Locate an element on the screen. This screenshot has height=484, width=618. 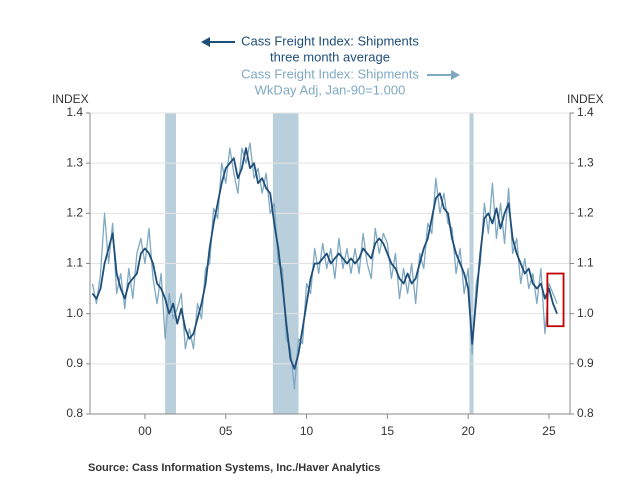
y-tick-label: 1.2 is located at coordinates (74, 213).